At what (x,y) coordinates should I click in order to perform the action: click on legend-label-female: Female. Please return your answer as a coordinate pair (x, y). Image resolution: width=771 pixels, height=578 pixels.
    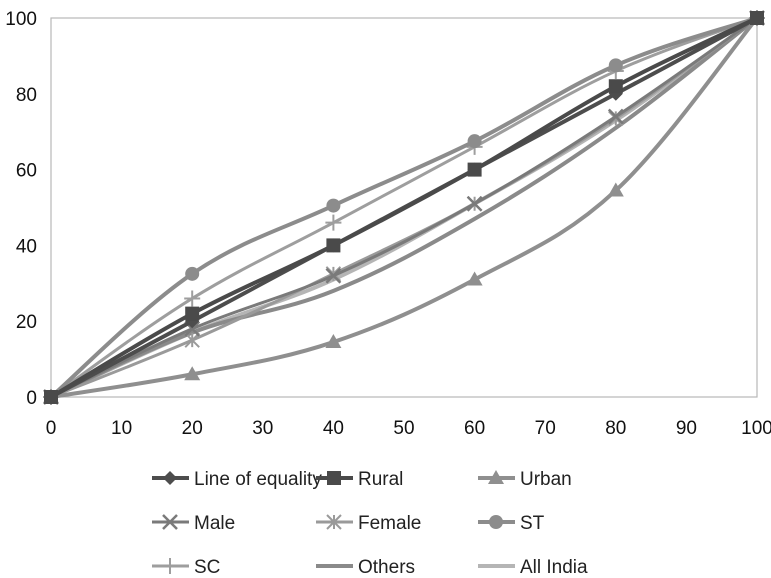
    Looking at the image, I should click on (389, 523).